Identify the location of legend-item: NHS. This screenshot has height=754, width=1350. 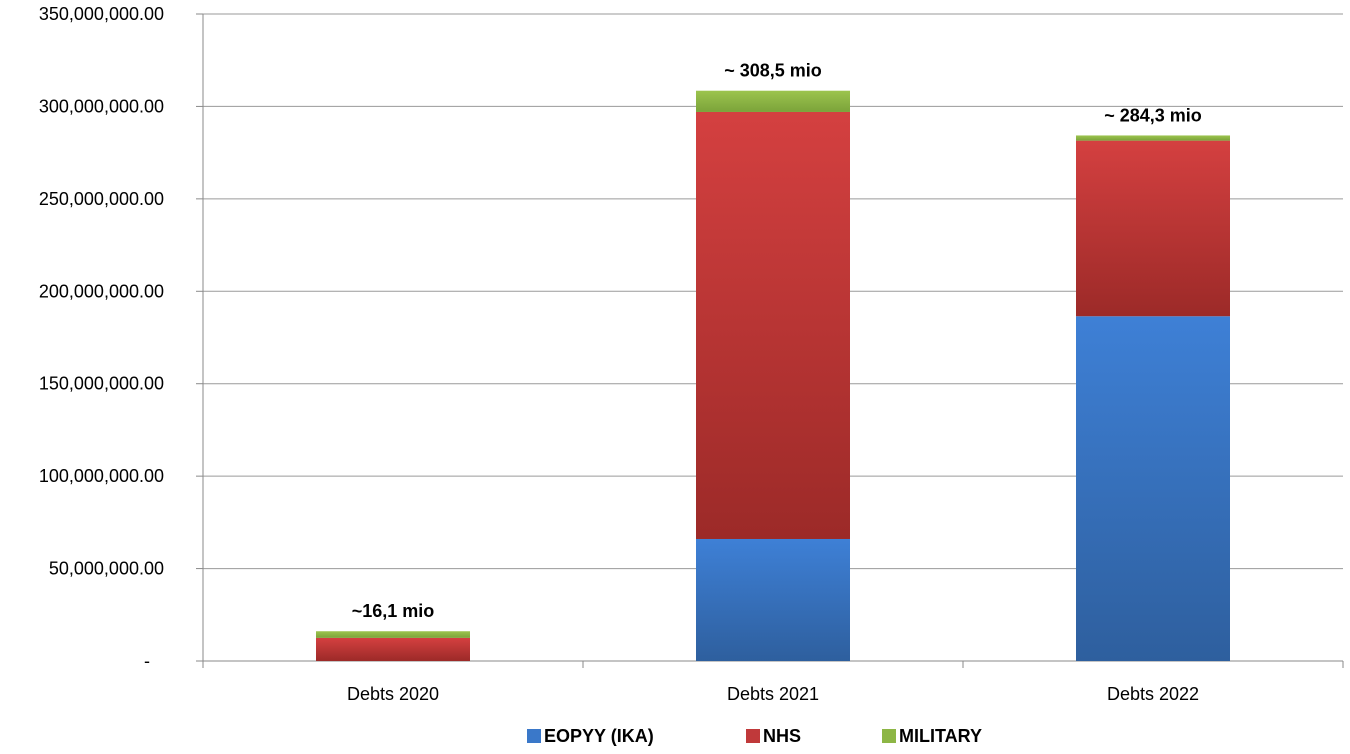
(773, 736).